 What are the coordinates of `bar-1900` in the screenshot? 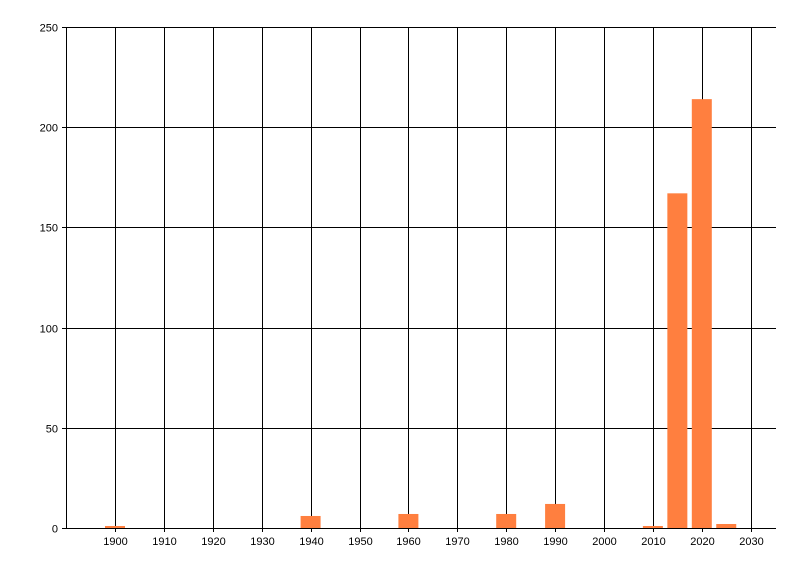 It's located at (115, 526).